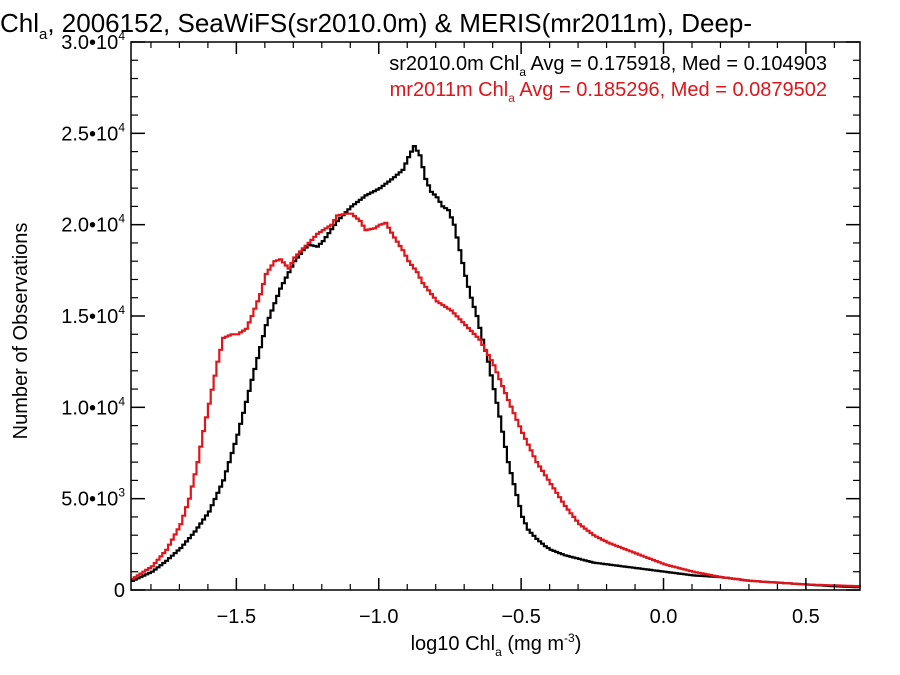 This screenshot has height=675, width=900. I want to click on y-tick-label: 2.0•104, so click(93, 224).